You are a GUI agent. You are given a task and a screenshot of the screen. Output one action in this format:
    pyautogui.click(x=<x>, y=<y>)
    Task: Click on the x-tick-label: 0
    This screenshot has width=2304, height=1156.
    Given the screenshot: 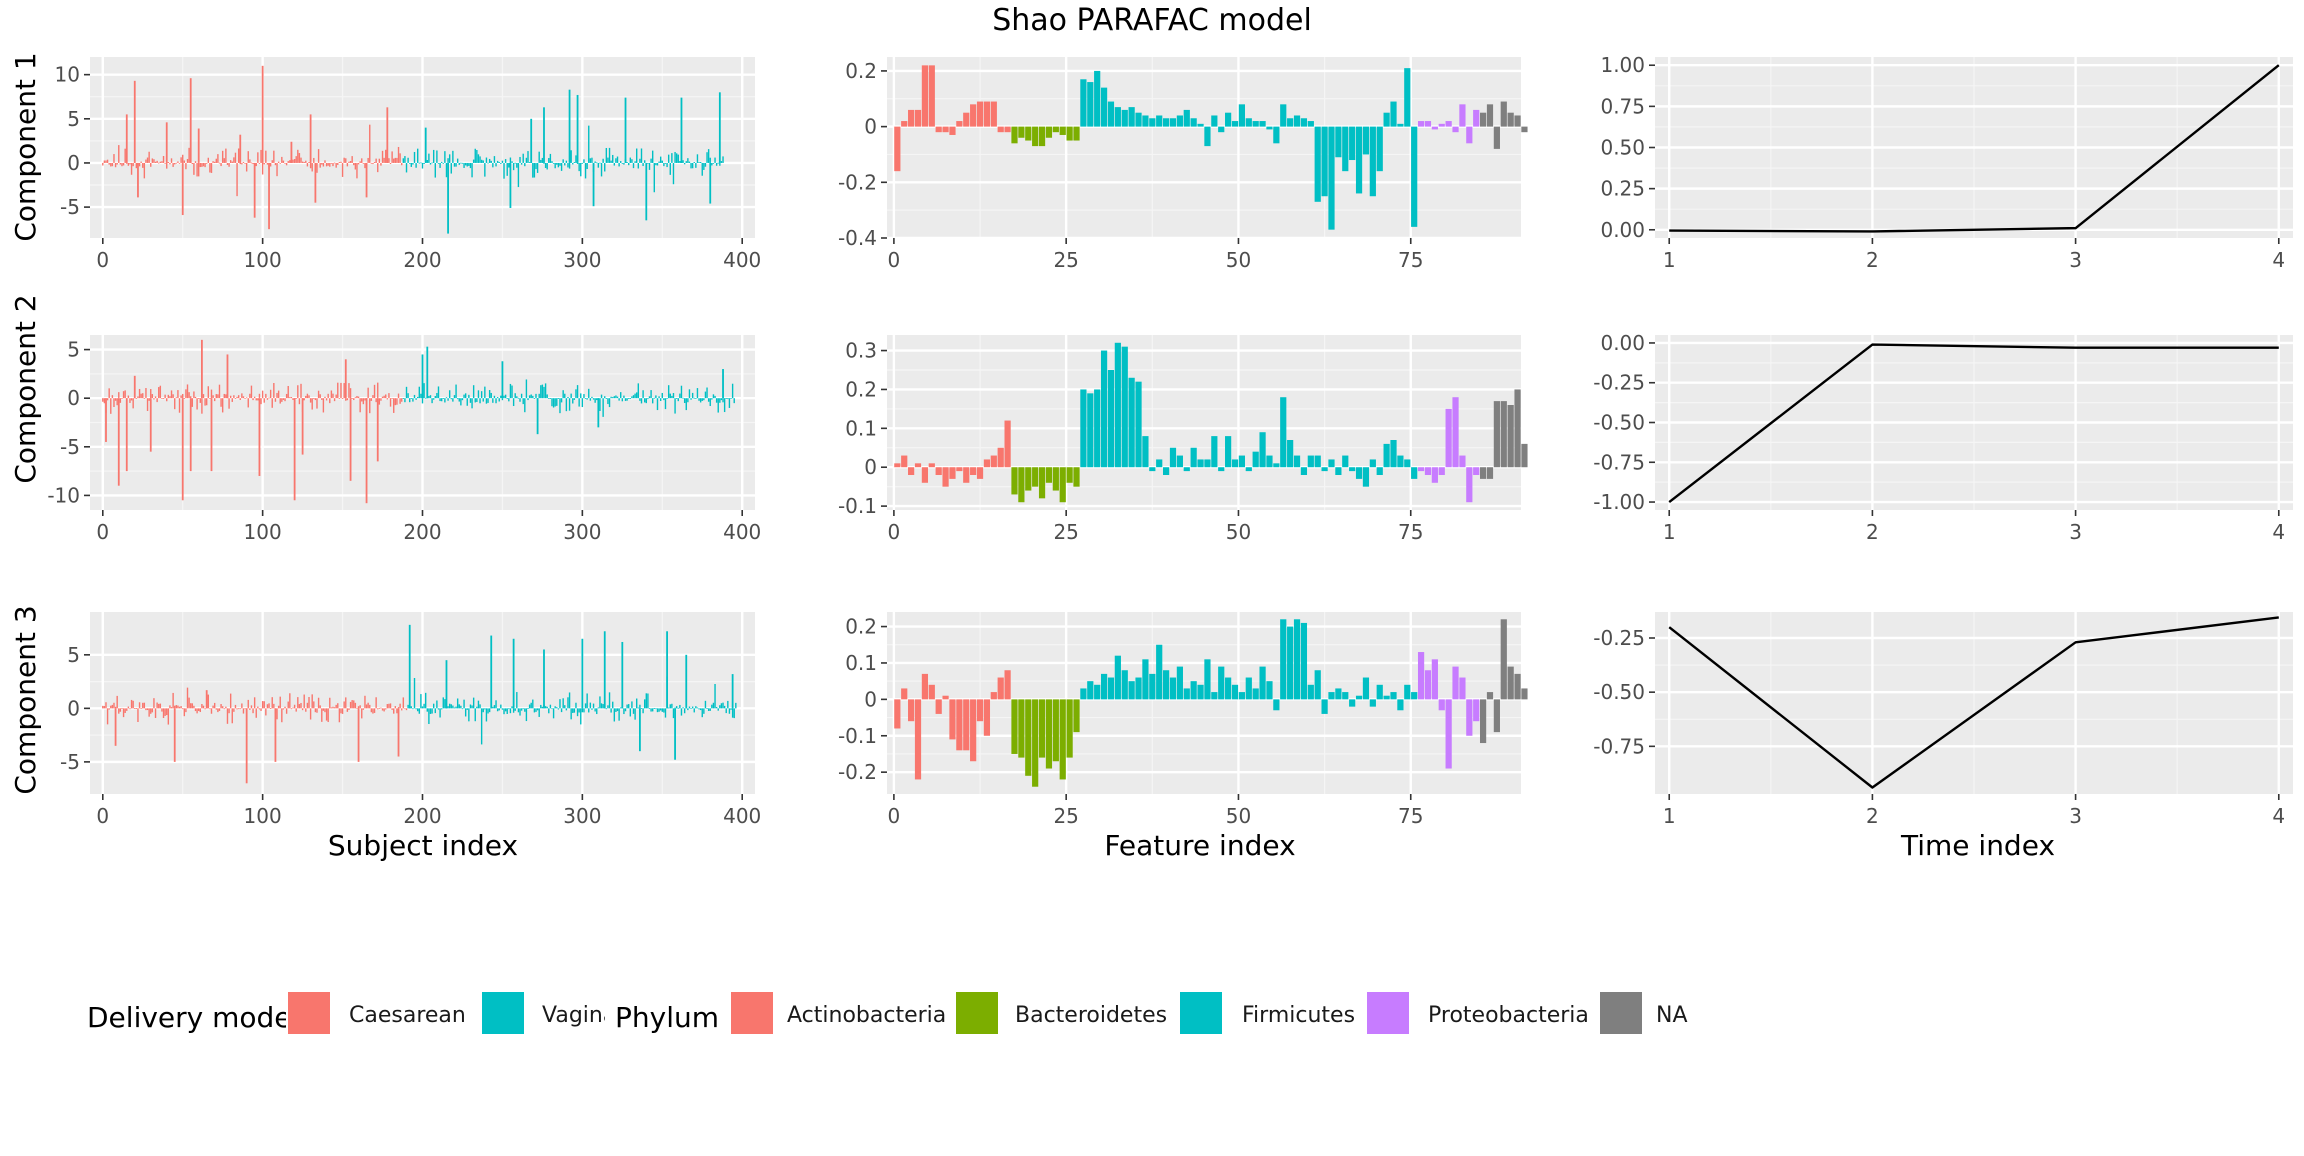 What is the action you would take?
    pyautogui.click(x=894, y=816)
    